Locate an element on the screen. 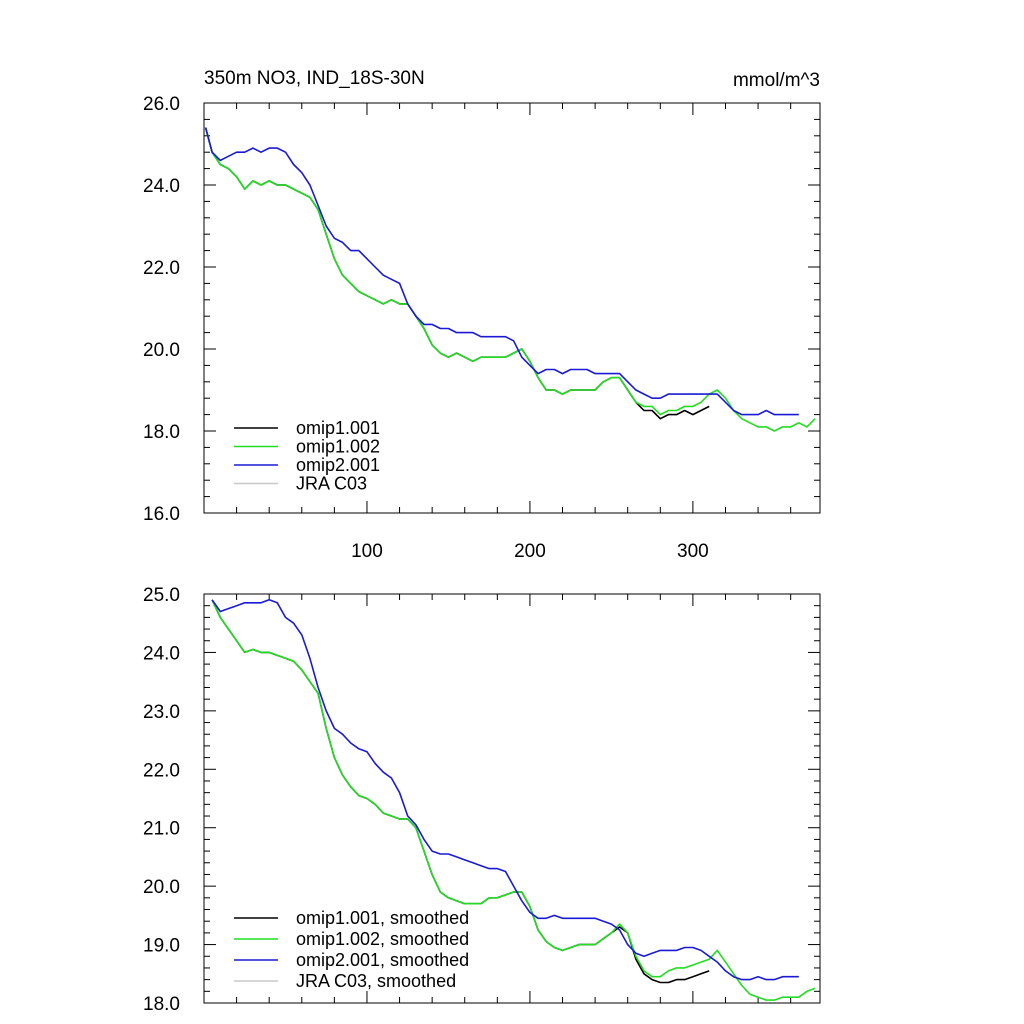 The width and height of the screenshot is (1024, 1024). legend-label: omip2.001 is located at coordinates (338, 465).